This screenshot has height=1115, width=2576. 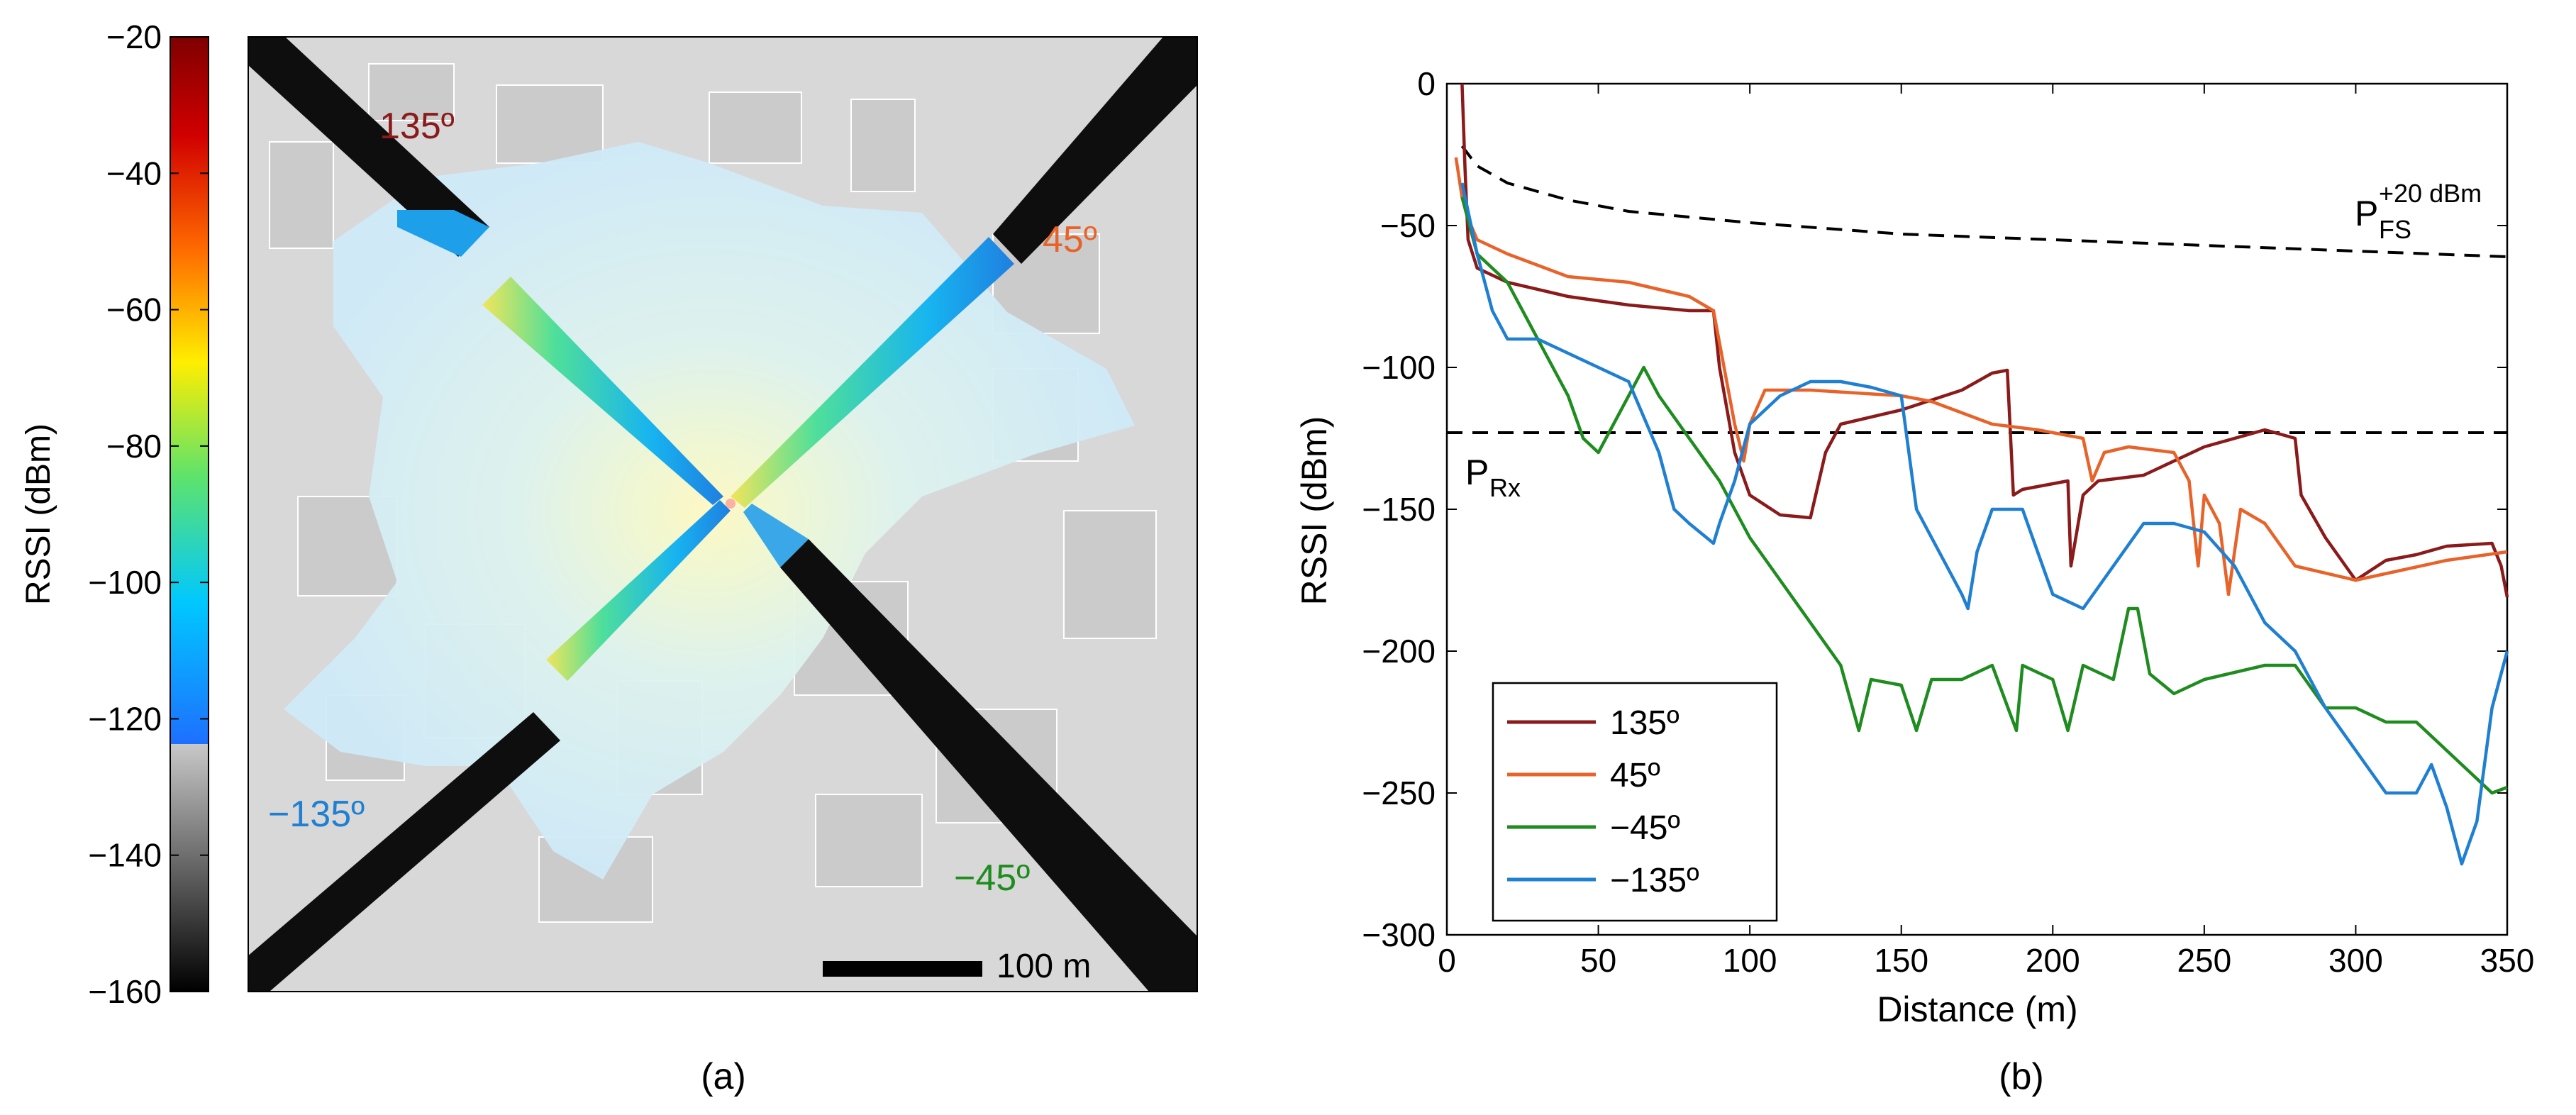 I want to click on y-tick-label: −200, so click(x=1399, y=651).